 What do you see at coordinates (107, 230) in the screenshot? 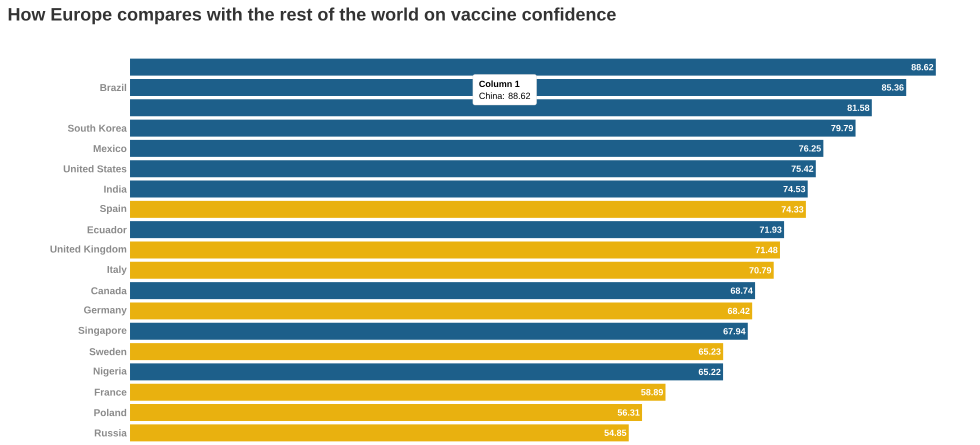
I see `y-tick-label: Ecuador` at bounding box center [107, 230].